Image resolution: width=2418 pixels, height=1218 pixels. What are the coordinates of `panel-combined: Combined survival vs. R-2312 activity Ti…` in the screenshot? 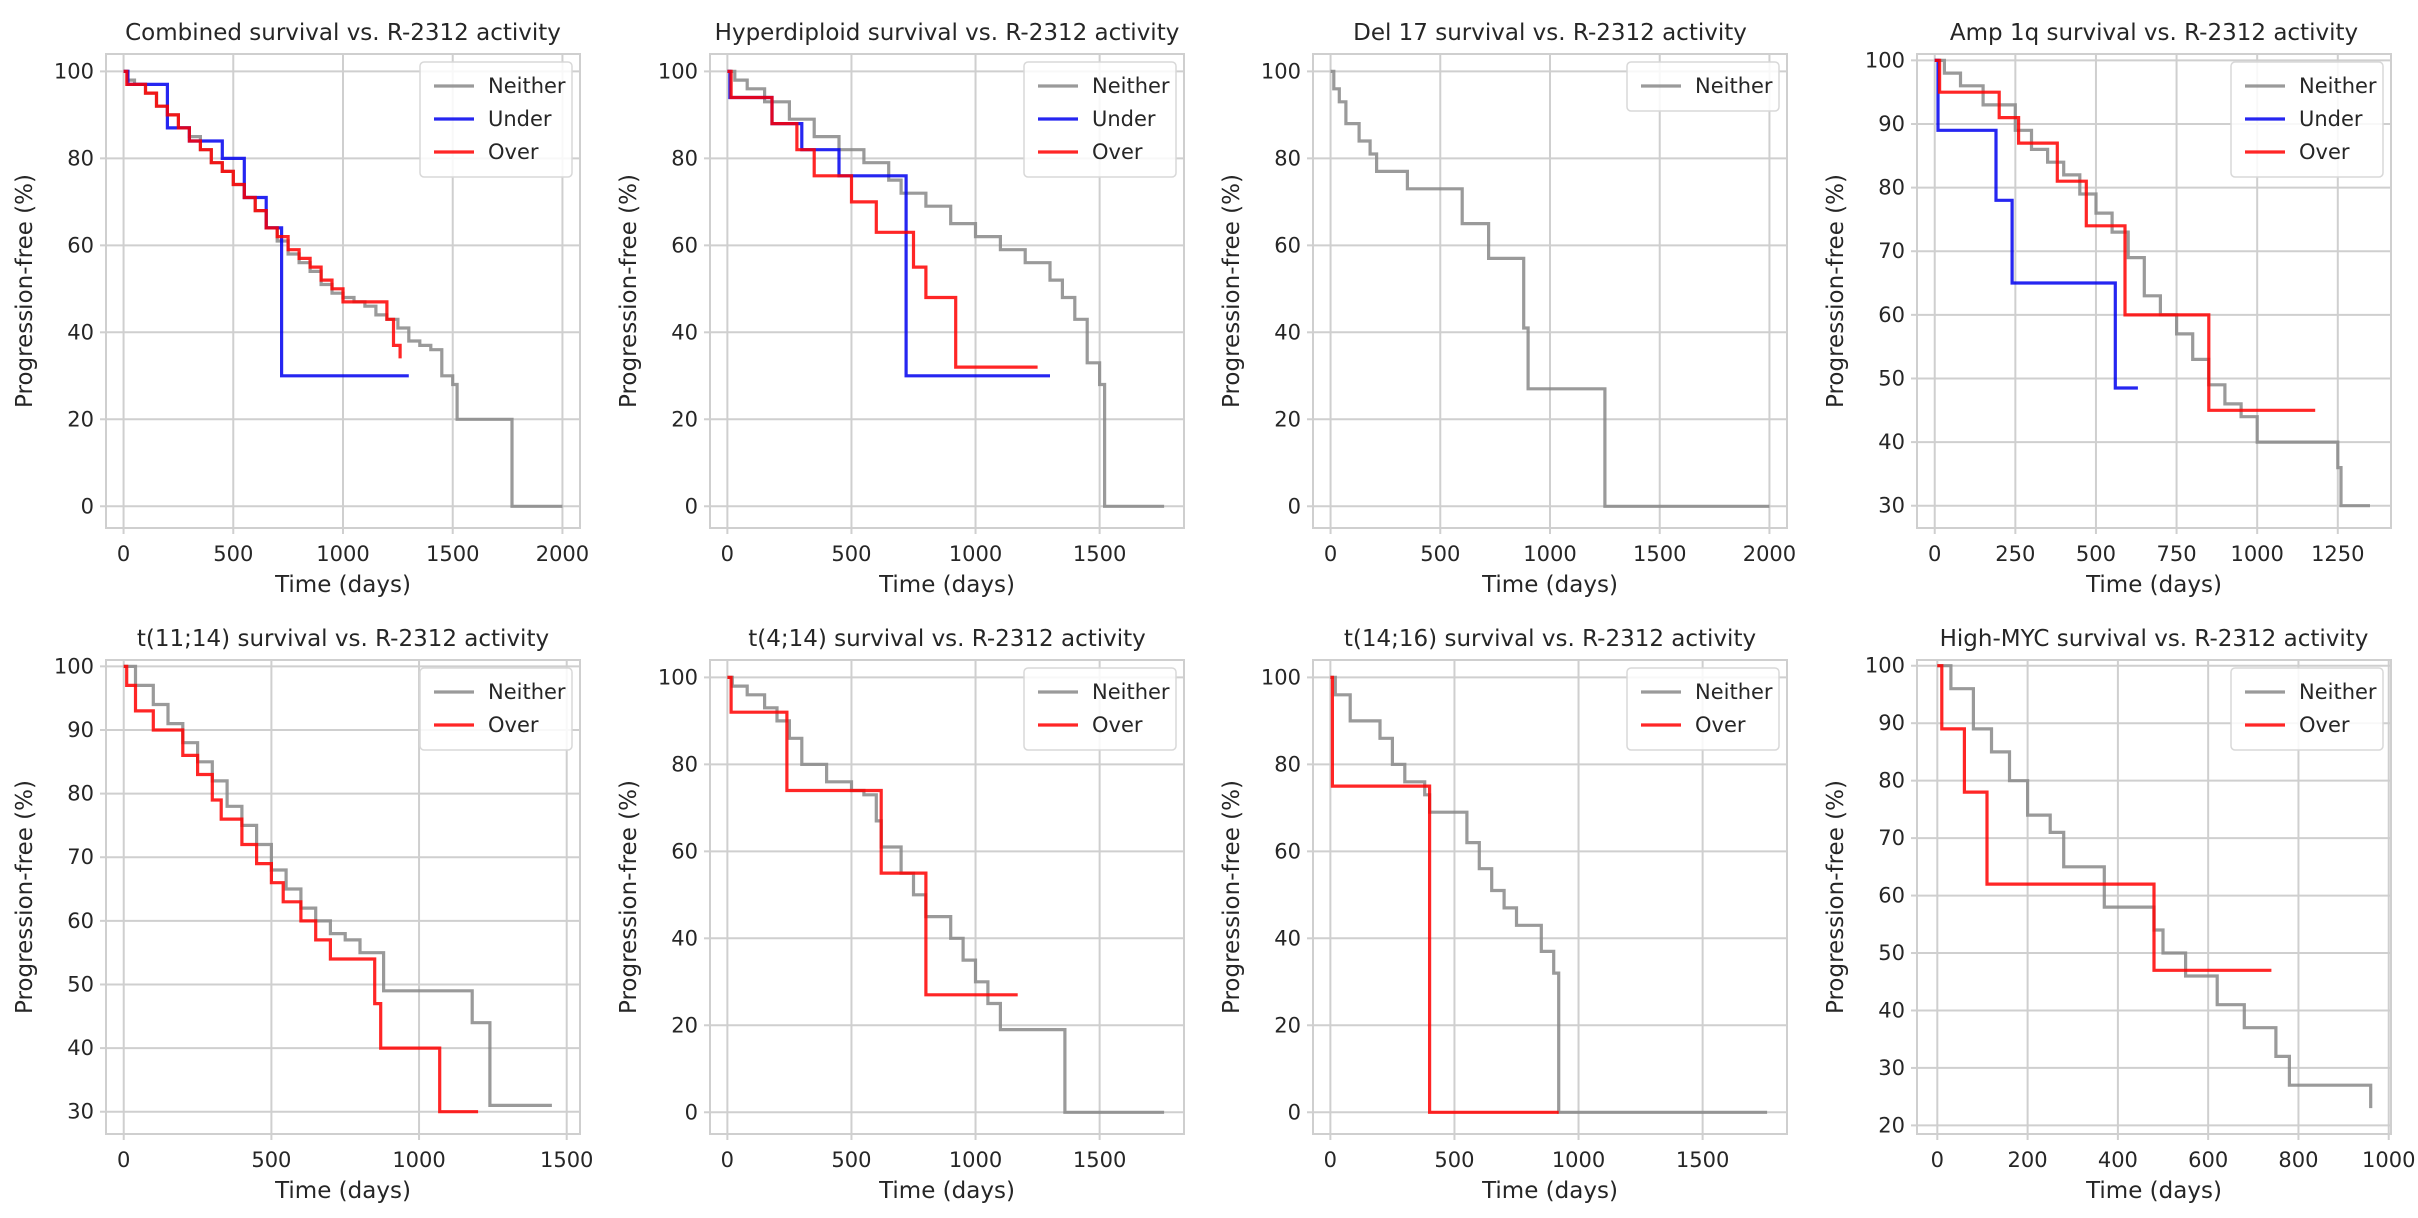 It's located at (300, 309).